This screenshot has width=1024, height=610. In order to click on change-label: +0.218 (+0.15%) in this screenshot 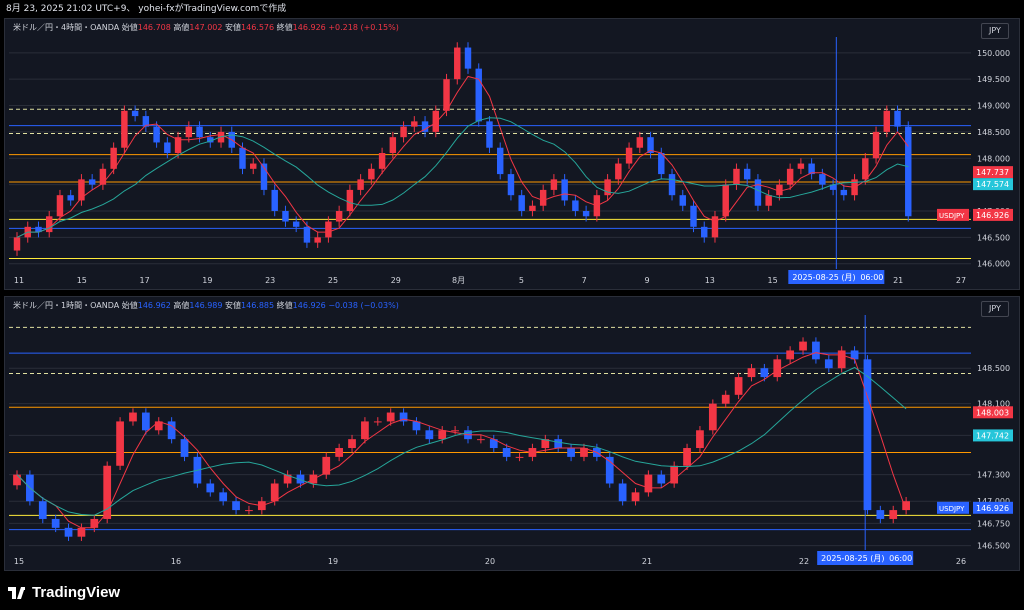, I will do `click(363, 27)`.